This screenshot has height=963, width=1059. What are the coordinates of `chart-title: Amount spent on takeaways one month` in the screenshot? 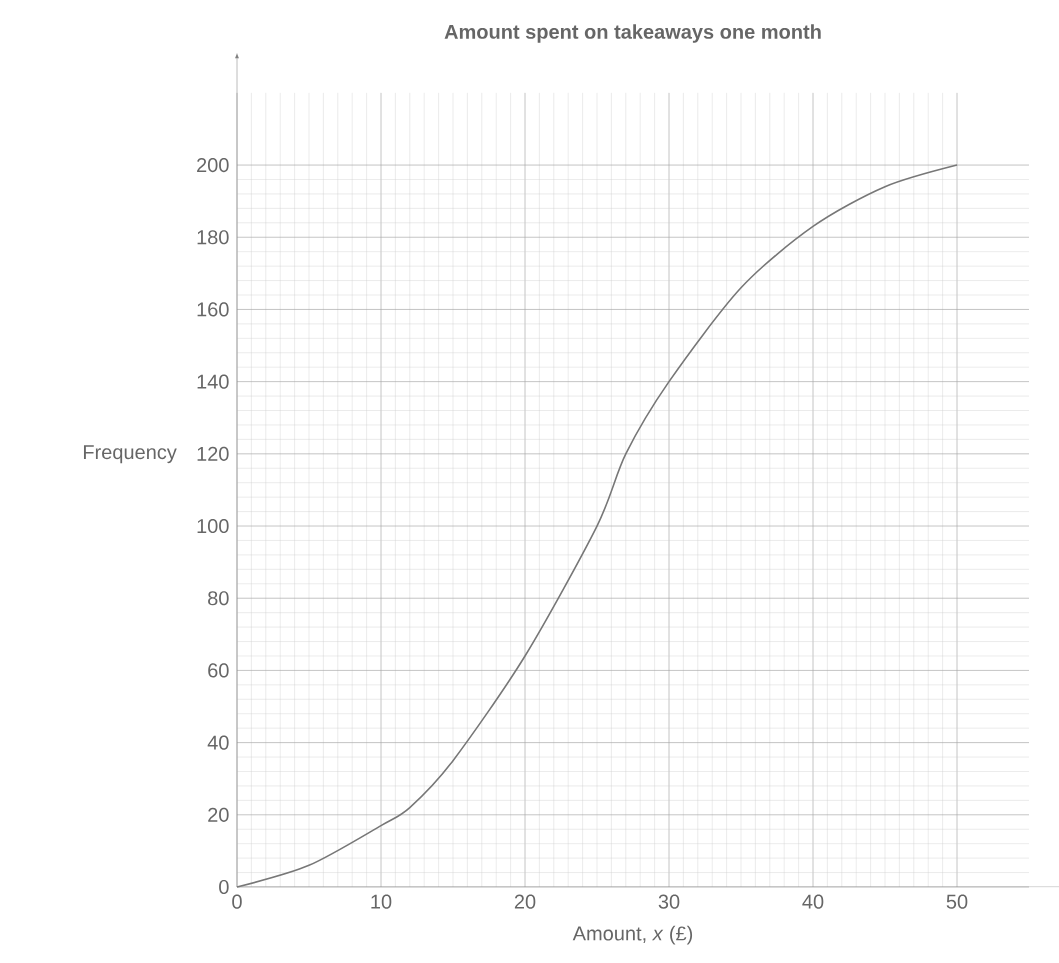 It's located at (632, 33).